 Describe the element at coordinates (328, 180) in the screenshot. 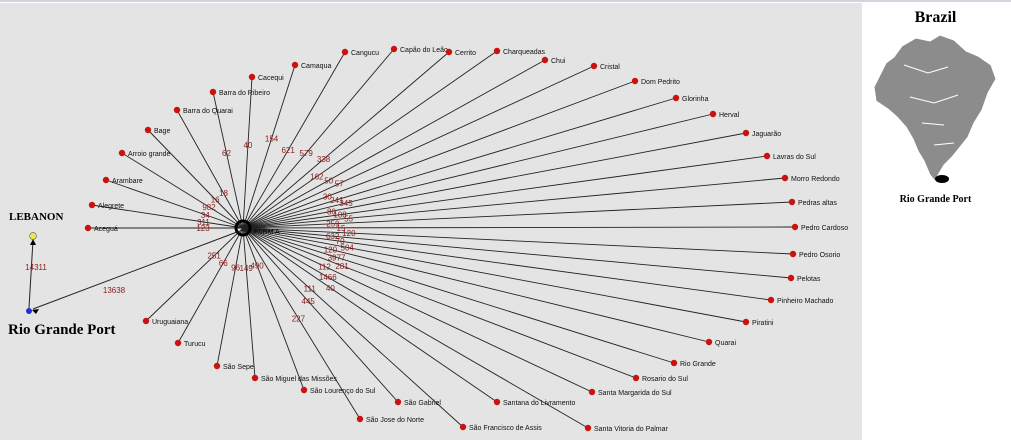

I see `spoke-weight: 50` at that location.